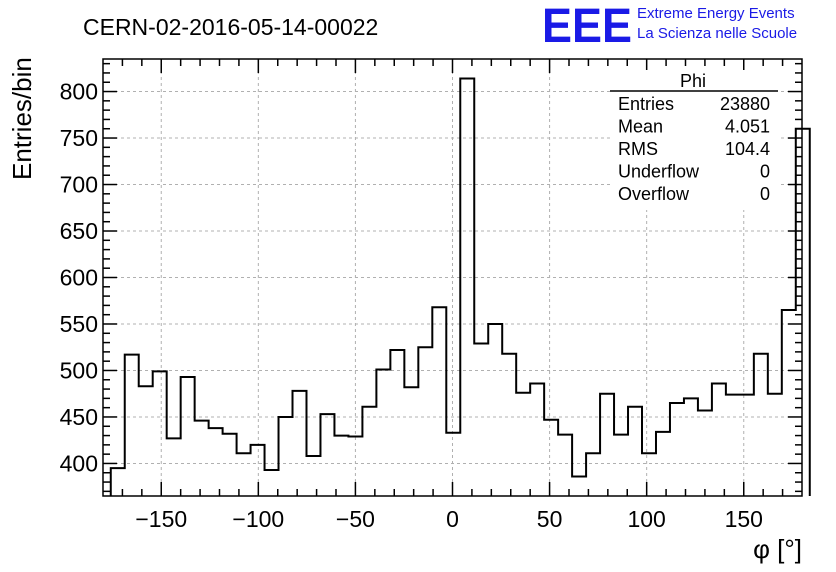 The image size is (836, 572). Describe the element at coordinates (654, 194) in the screenshot. I see `stats-label: Overflow` at that location.